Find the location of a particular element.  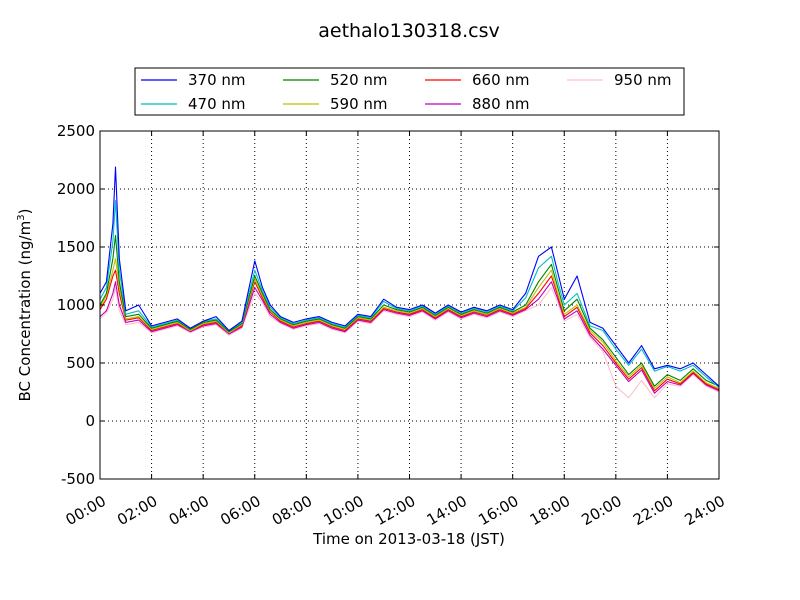

legend-label: 370 nm is located at coordinates (217, 80).